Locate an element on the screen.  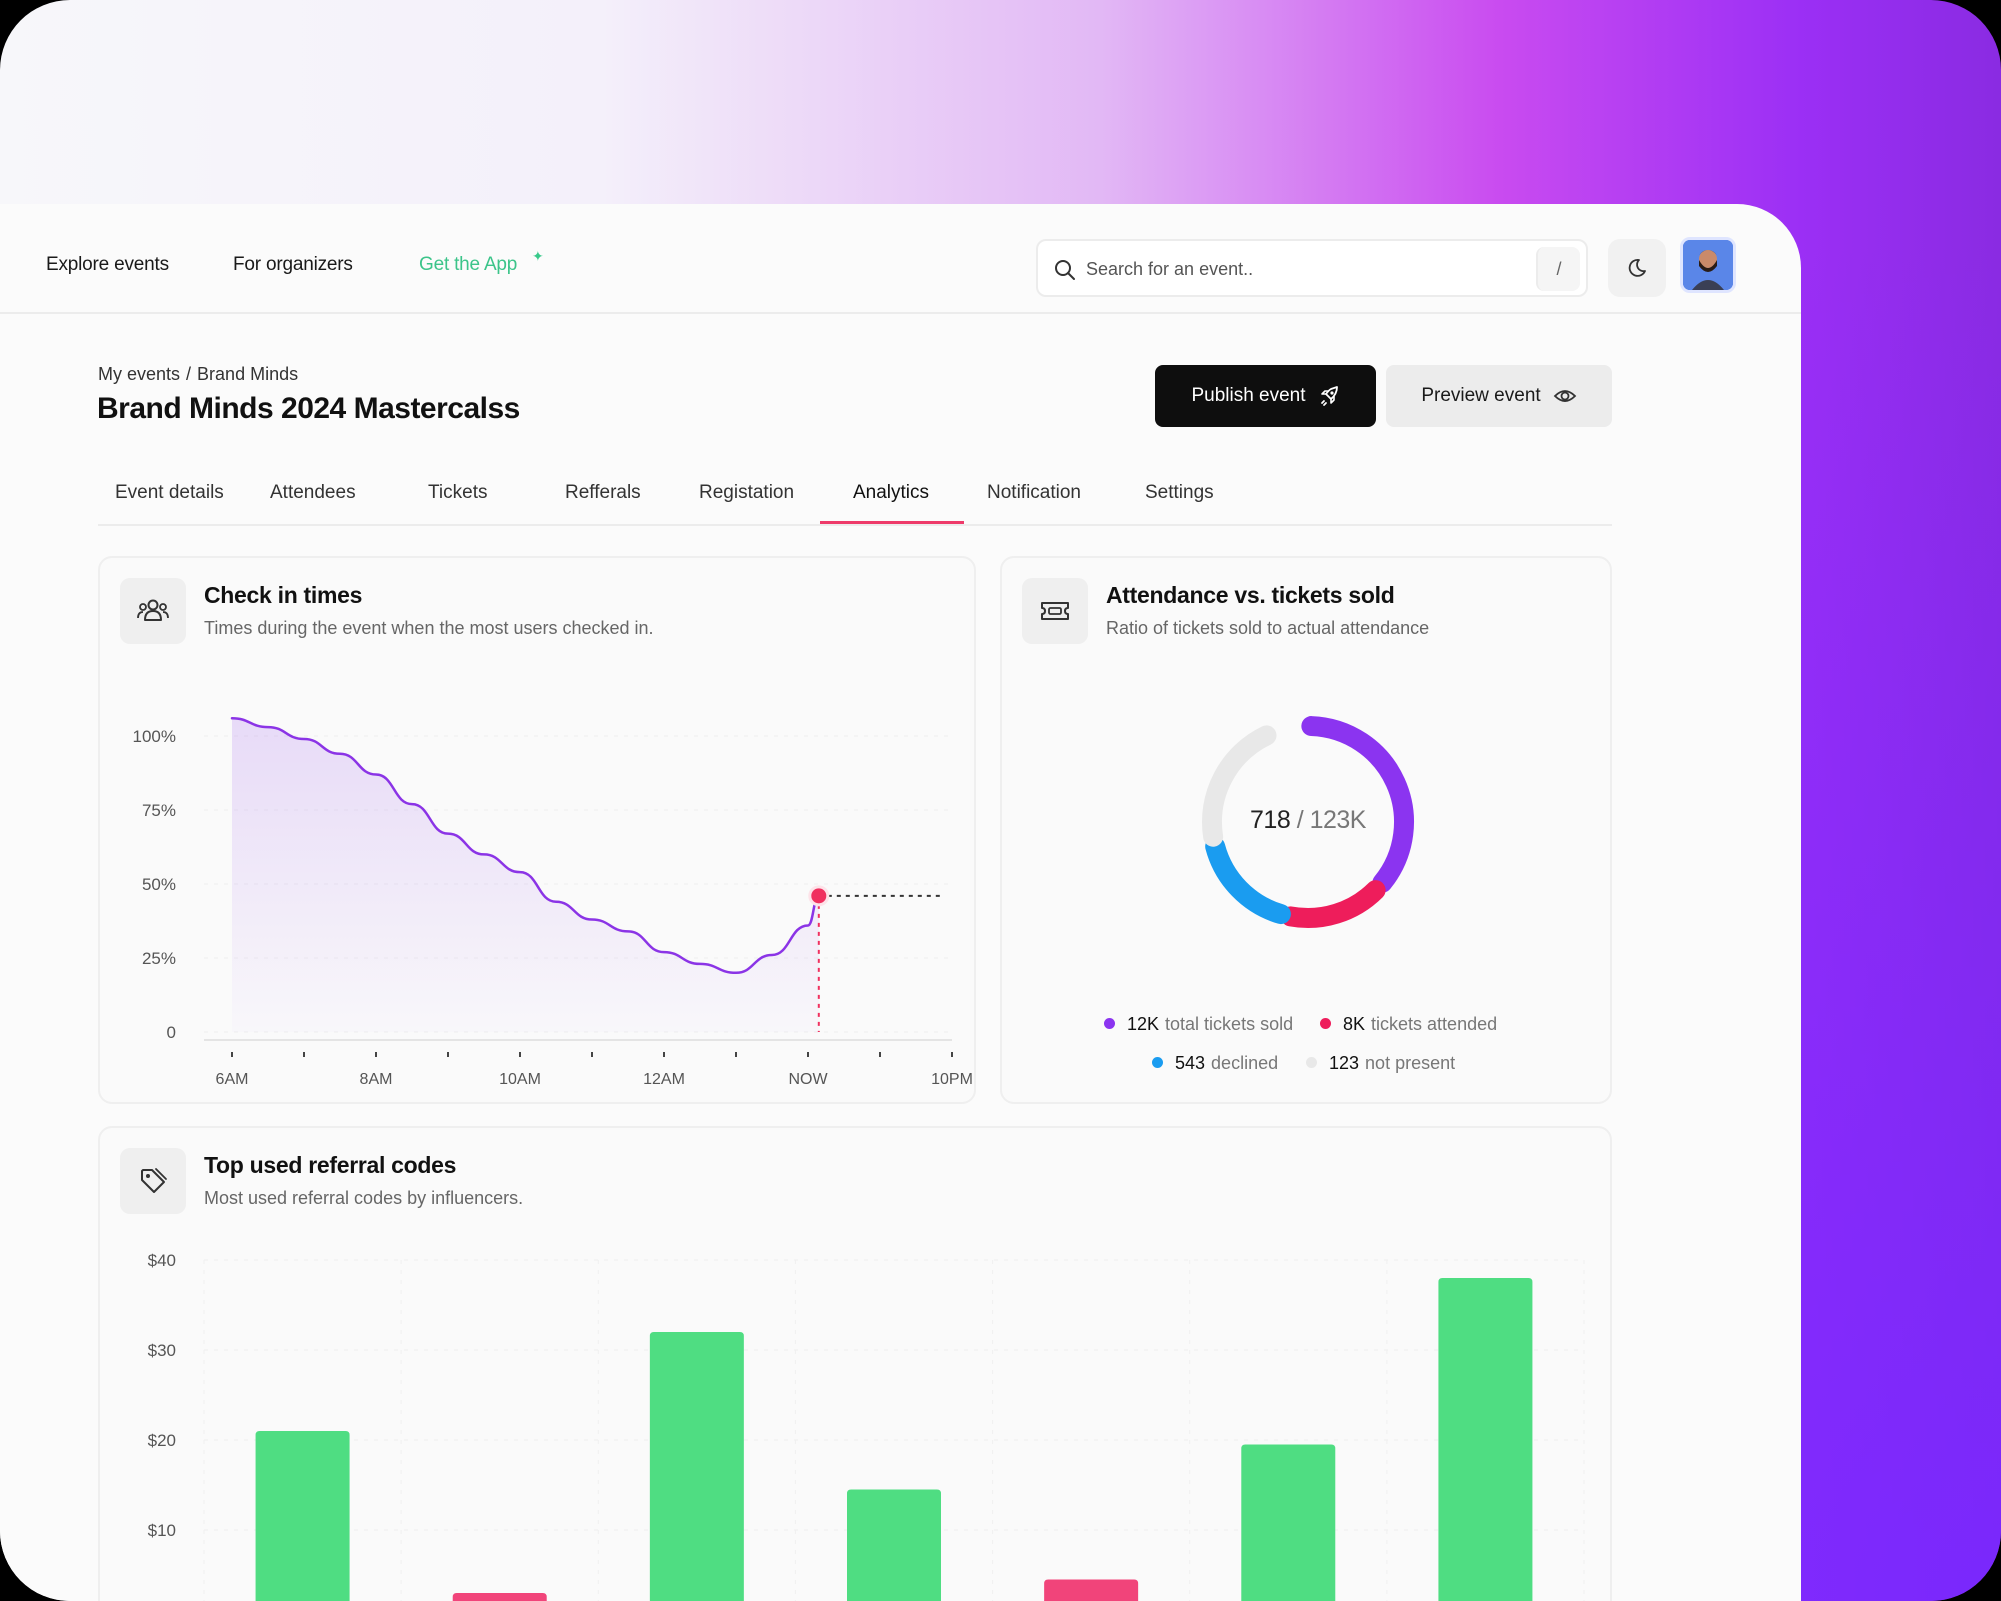
donut-attended-value: 718 is located at coordinates (1270, 820).